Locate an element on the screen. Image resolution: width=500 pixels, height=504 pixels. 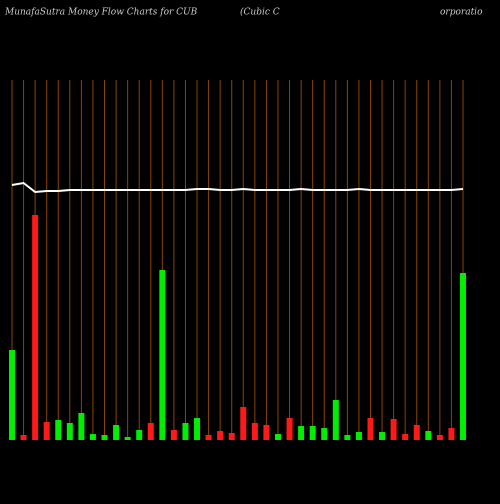
chart-subtitle: (Cubic C is located at coordinates (260, 12).